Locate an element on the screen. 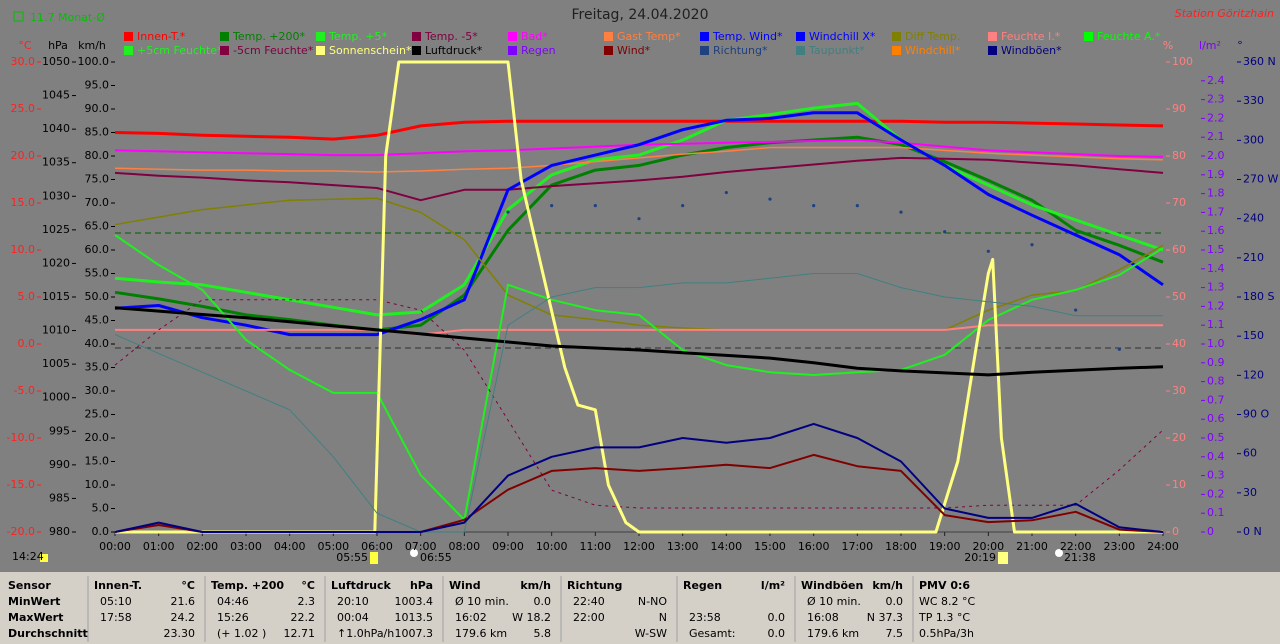 The height and width of the screenshot is (644, 1280). cell-right: 1013.5 is located at coordinates (414, 617).